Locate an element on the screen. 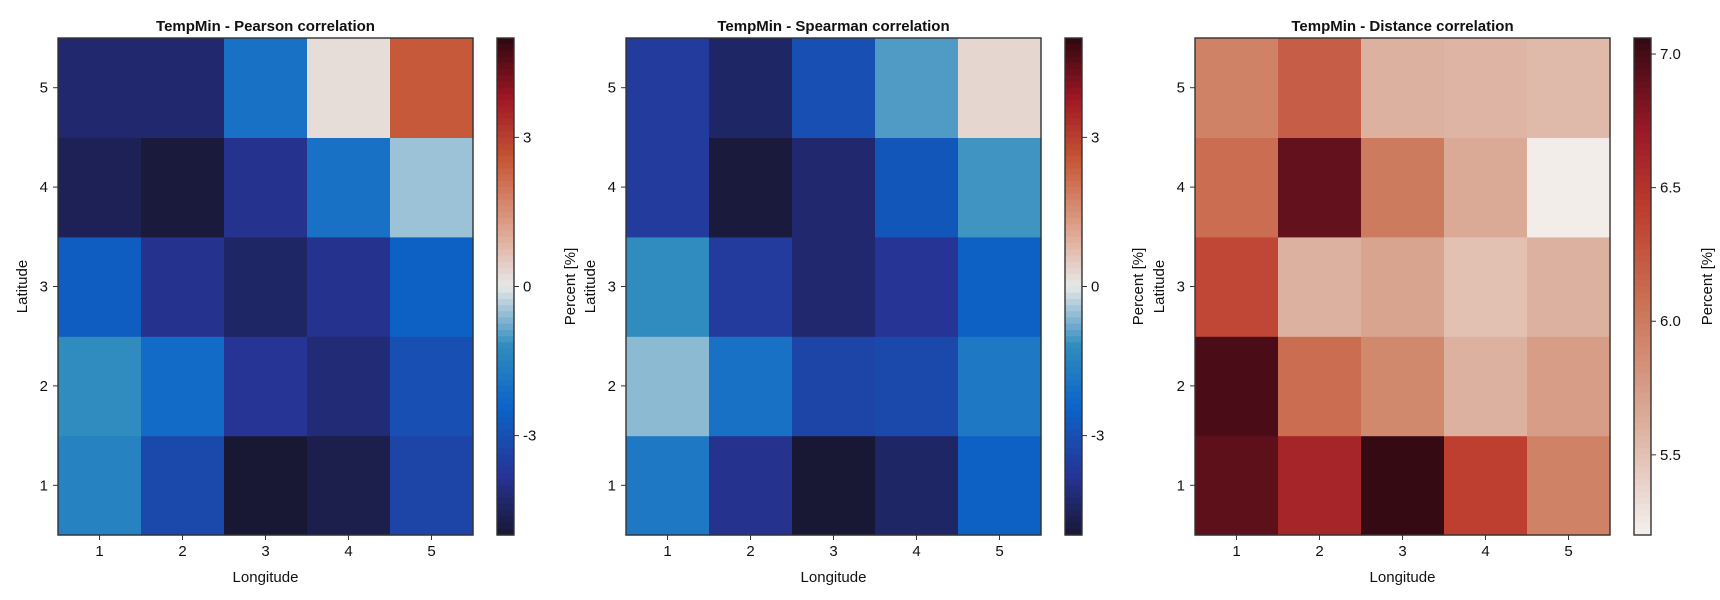  y-tick-label: 2 is located at coordinates (612, 386).